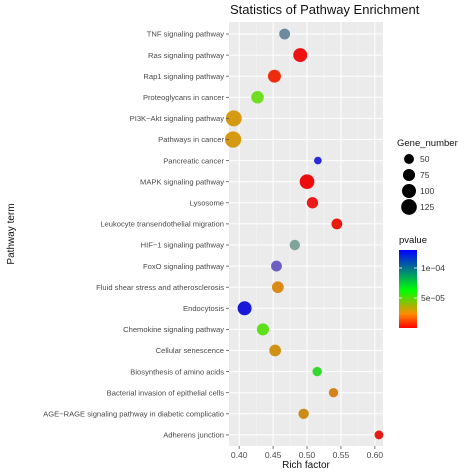 This screenshot has height=474, width=474. Describe the element at coordinates (427, 191) in the screenshot. I see `size-legend-label: 100` at that location.